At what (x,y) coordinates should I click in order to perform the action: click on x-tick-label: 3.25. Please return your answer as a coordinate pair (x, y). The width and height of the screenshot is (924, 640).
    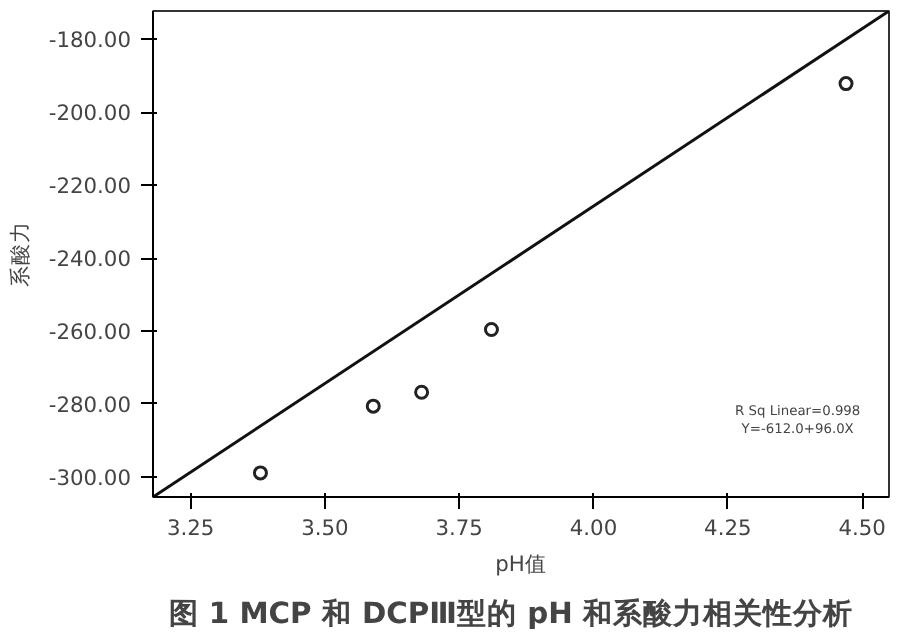
    Looking at the image, I should click on (190, 528).